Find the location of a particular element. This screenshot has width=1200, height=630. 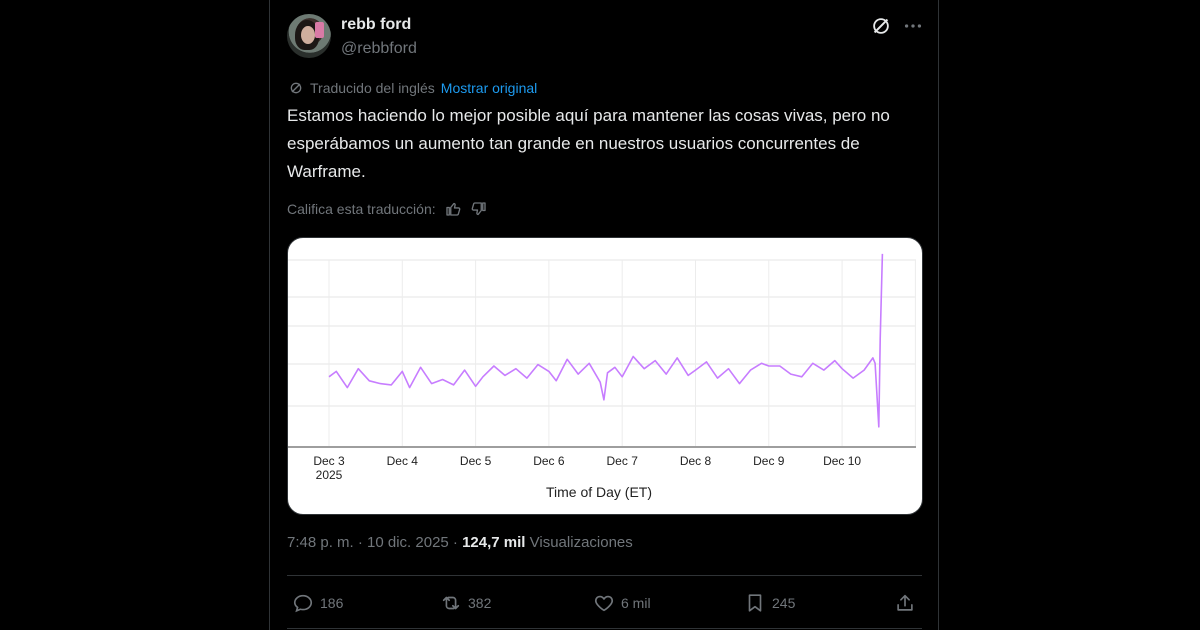

x-tick-label: Dec 4 is located at coordinates (403, 461).